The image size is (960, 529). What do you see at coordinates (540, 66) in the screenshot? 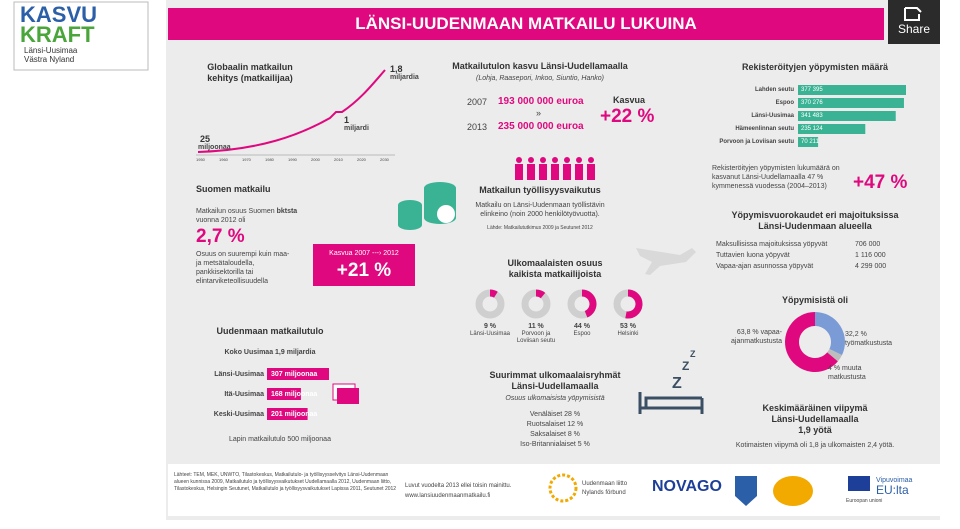
I see `section-title: Matkailutulon kasvu Länsi-Uudellamaalla` at bounding box center [540, 66].